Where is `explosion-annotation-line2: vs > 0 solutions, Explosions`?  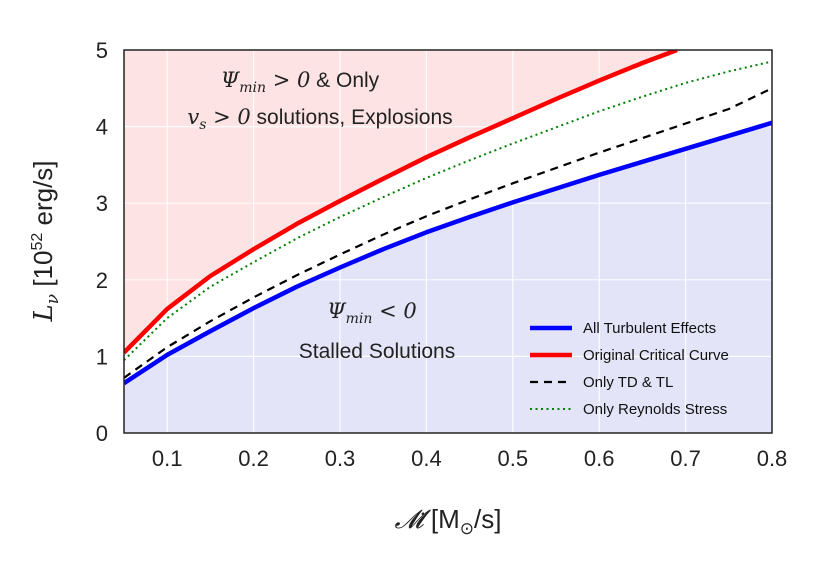
explosion-annotation-line2: vs > 0 solutions, Explosions is located at coordinates (319, 119).